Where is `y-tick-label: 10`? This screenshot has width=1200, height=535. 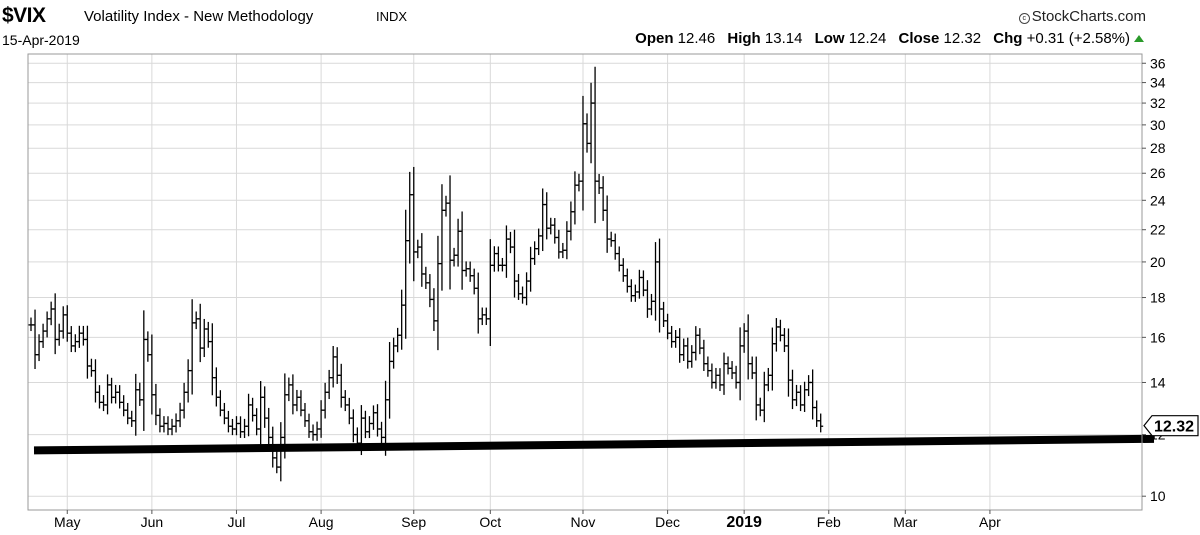
y-tick-label: 10 is located at coordinates (1158, 496).